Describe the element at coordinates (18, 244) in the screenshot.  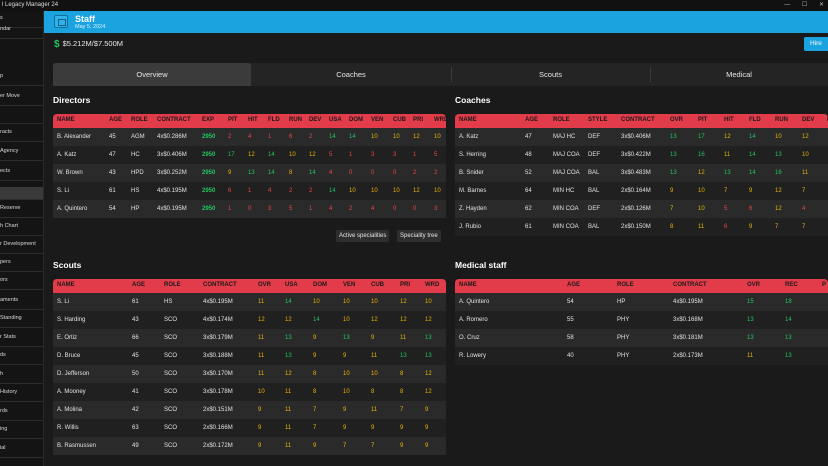
I see `sidebar-item: r Development` at that location.